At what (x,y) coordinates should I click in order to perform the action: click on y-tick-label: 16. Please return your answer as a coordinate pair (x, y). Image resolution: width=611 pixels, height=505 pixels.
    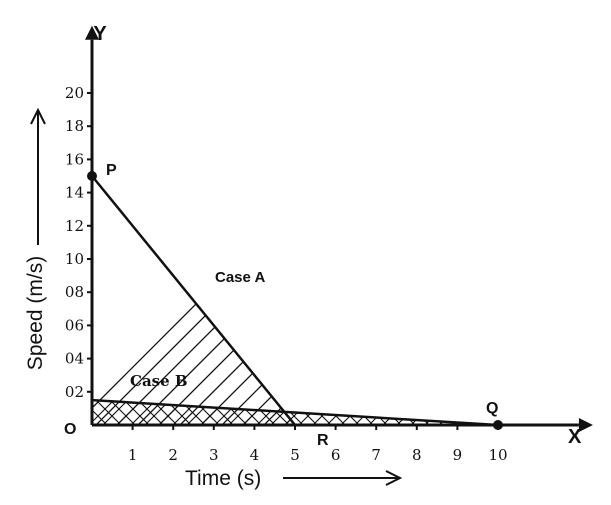
    Looking at the image, I should click on (74, 159).